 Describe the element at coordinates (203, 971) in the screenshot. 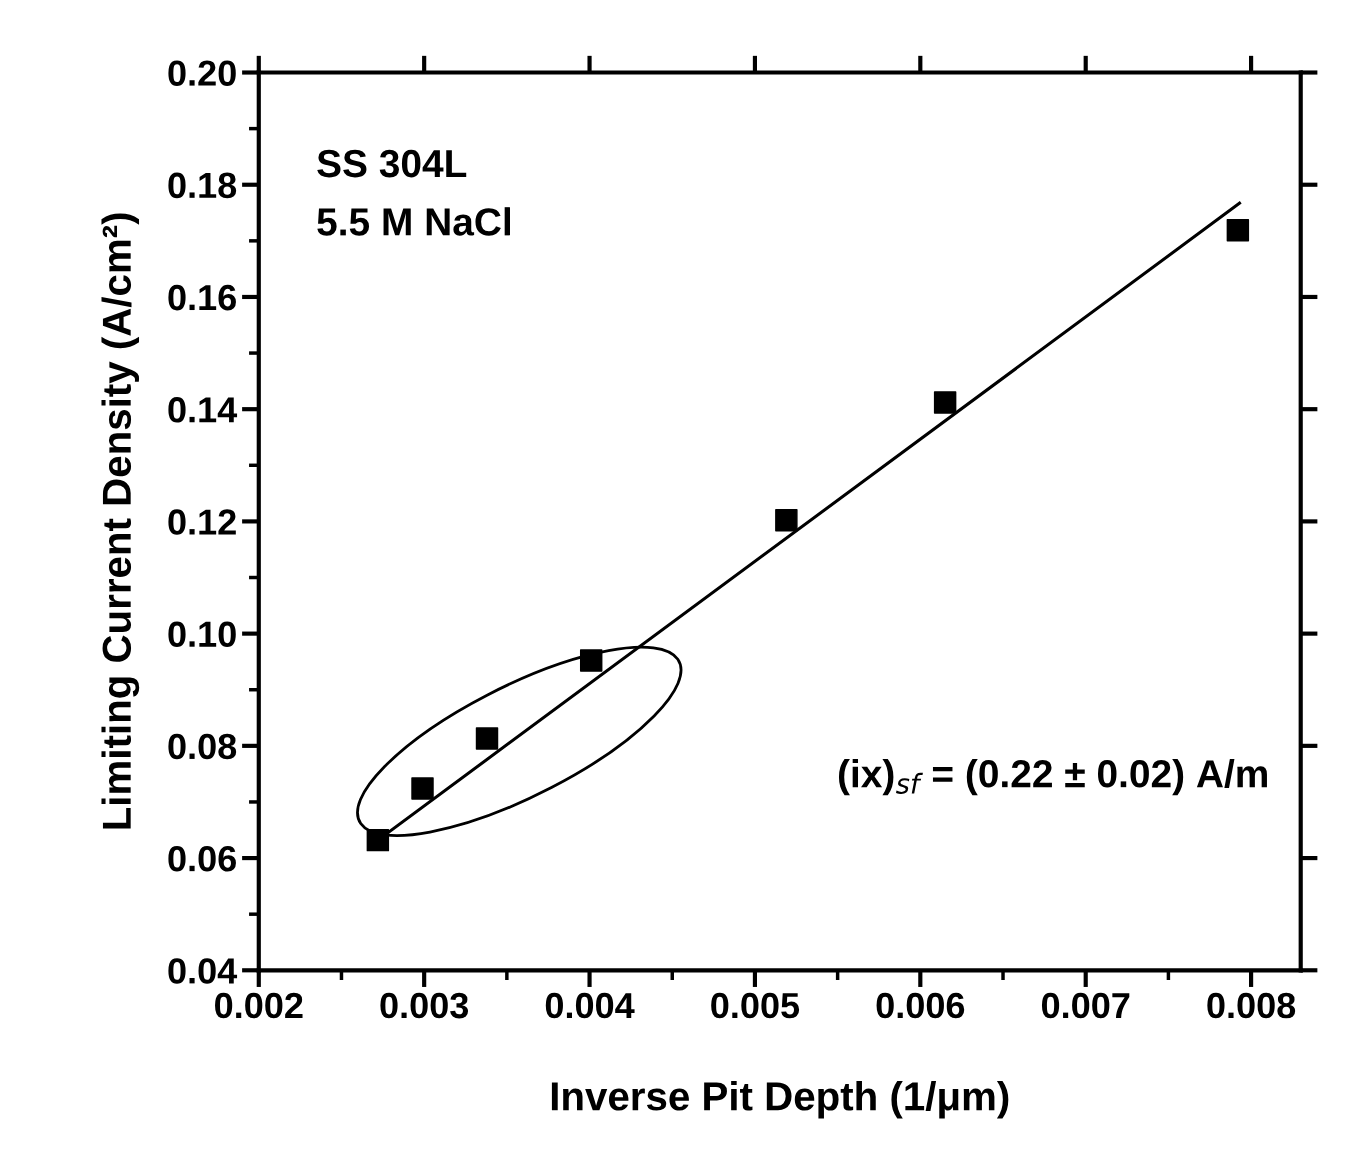

I see `y-tick-label: 0.04` at that location.